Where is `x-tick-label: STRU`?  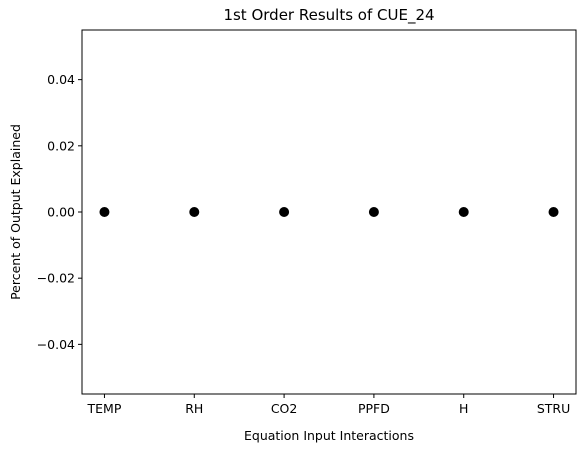 x-tick-label: STRU is located at coordinates (553, 408).